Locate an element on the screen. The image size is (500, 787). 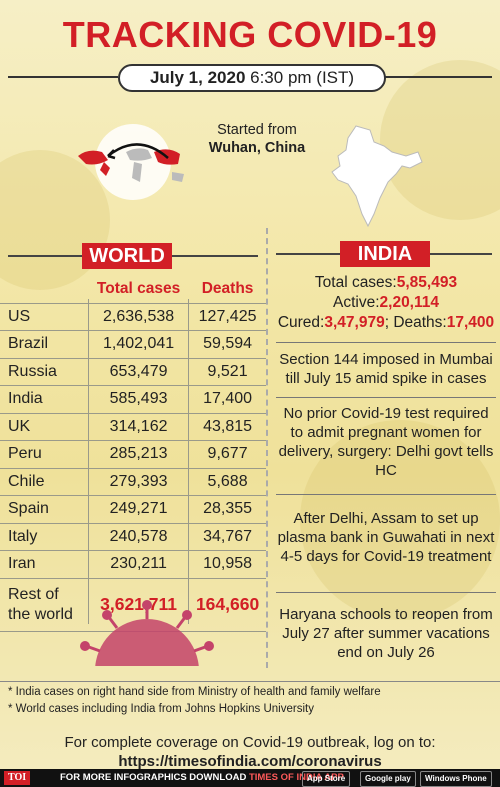
total-cases-cell: 314,162 is located at coordinates (139, 426).